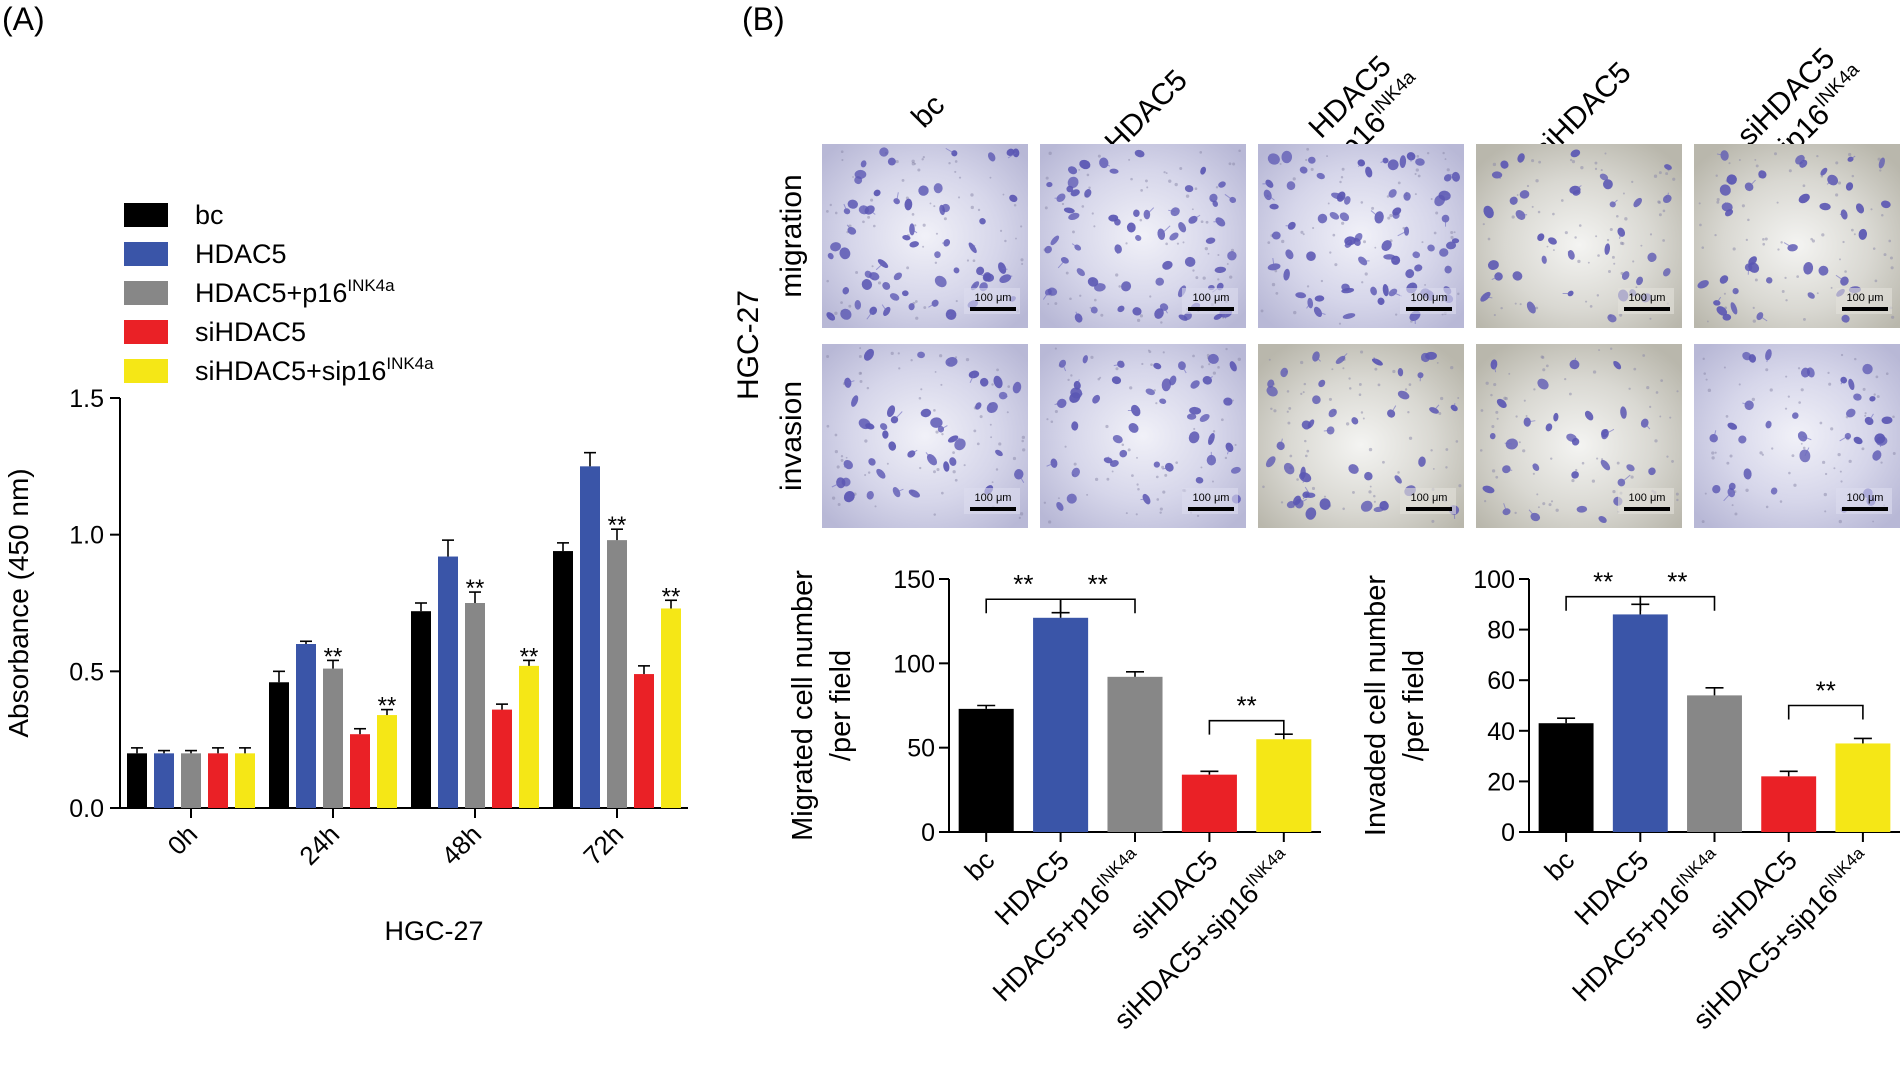  I want to click on y-axis-title: Migrated cell number/per field, so click(822, 705).